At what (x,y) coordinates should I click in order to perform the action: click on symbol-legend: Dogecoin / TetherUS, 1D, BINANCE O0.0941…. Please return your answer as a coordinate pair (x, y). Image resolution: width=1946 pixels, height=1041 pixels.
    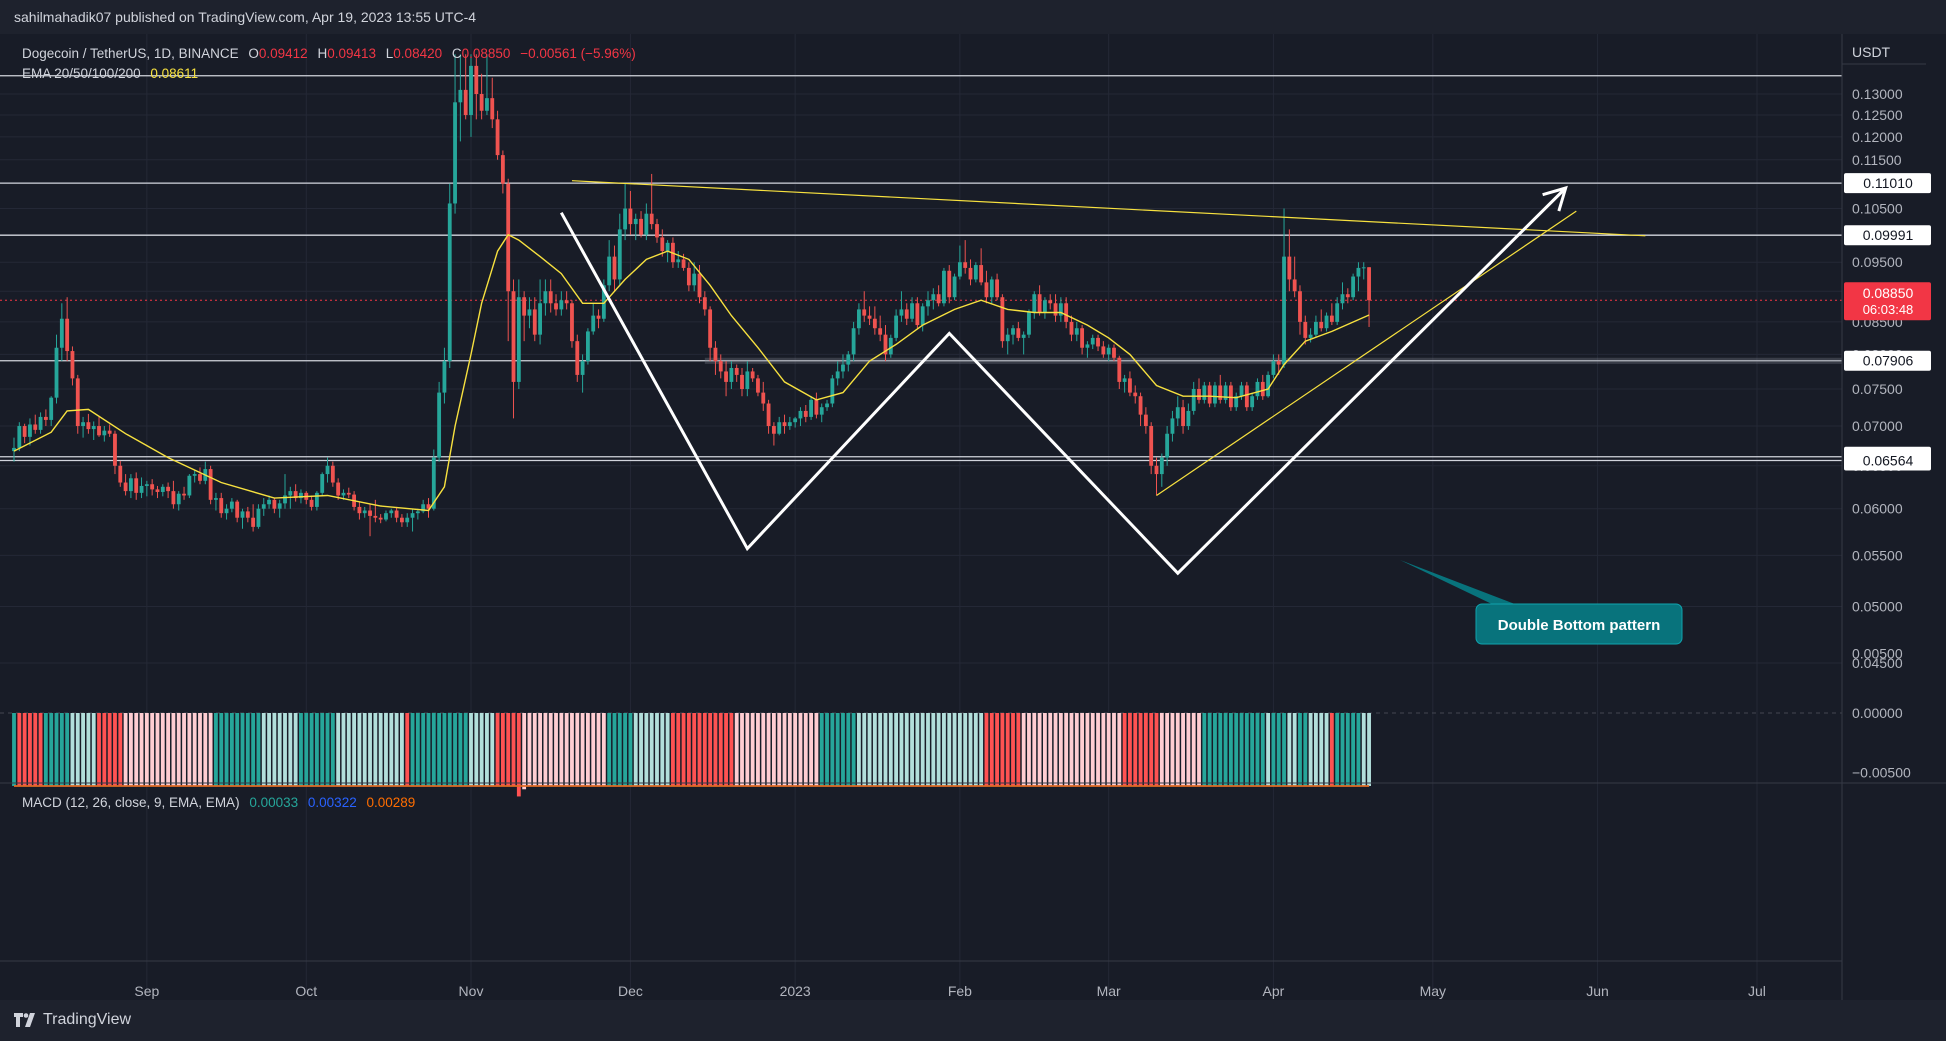
    Looking at the image, I should click on (329, 53).